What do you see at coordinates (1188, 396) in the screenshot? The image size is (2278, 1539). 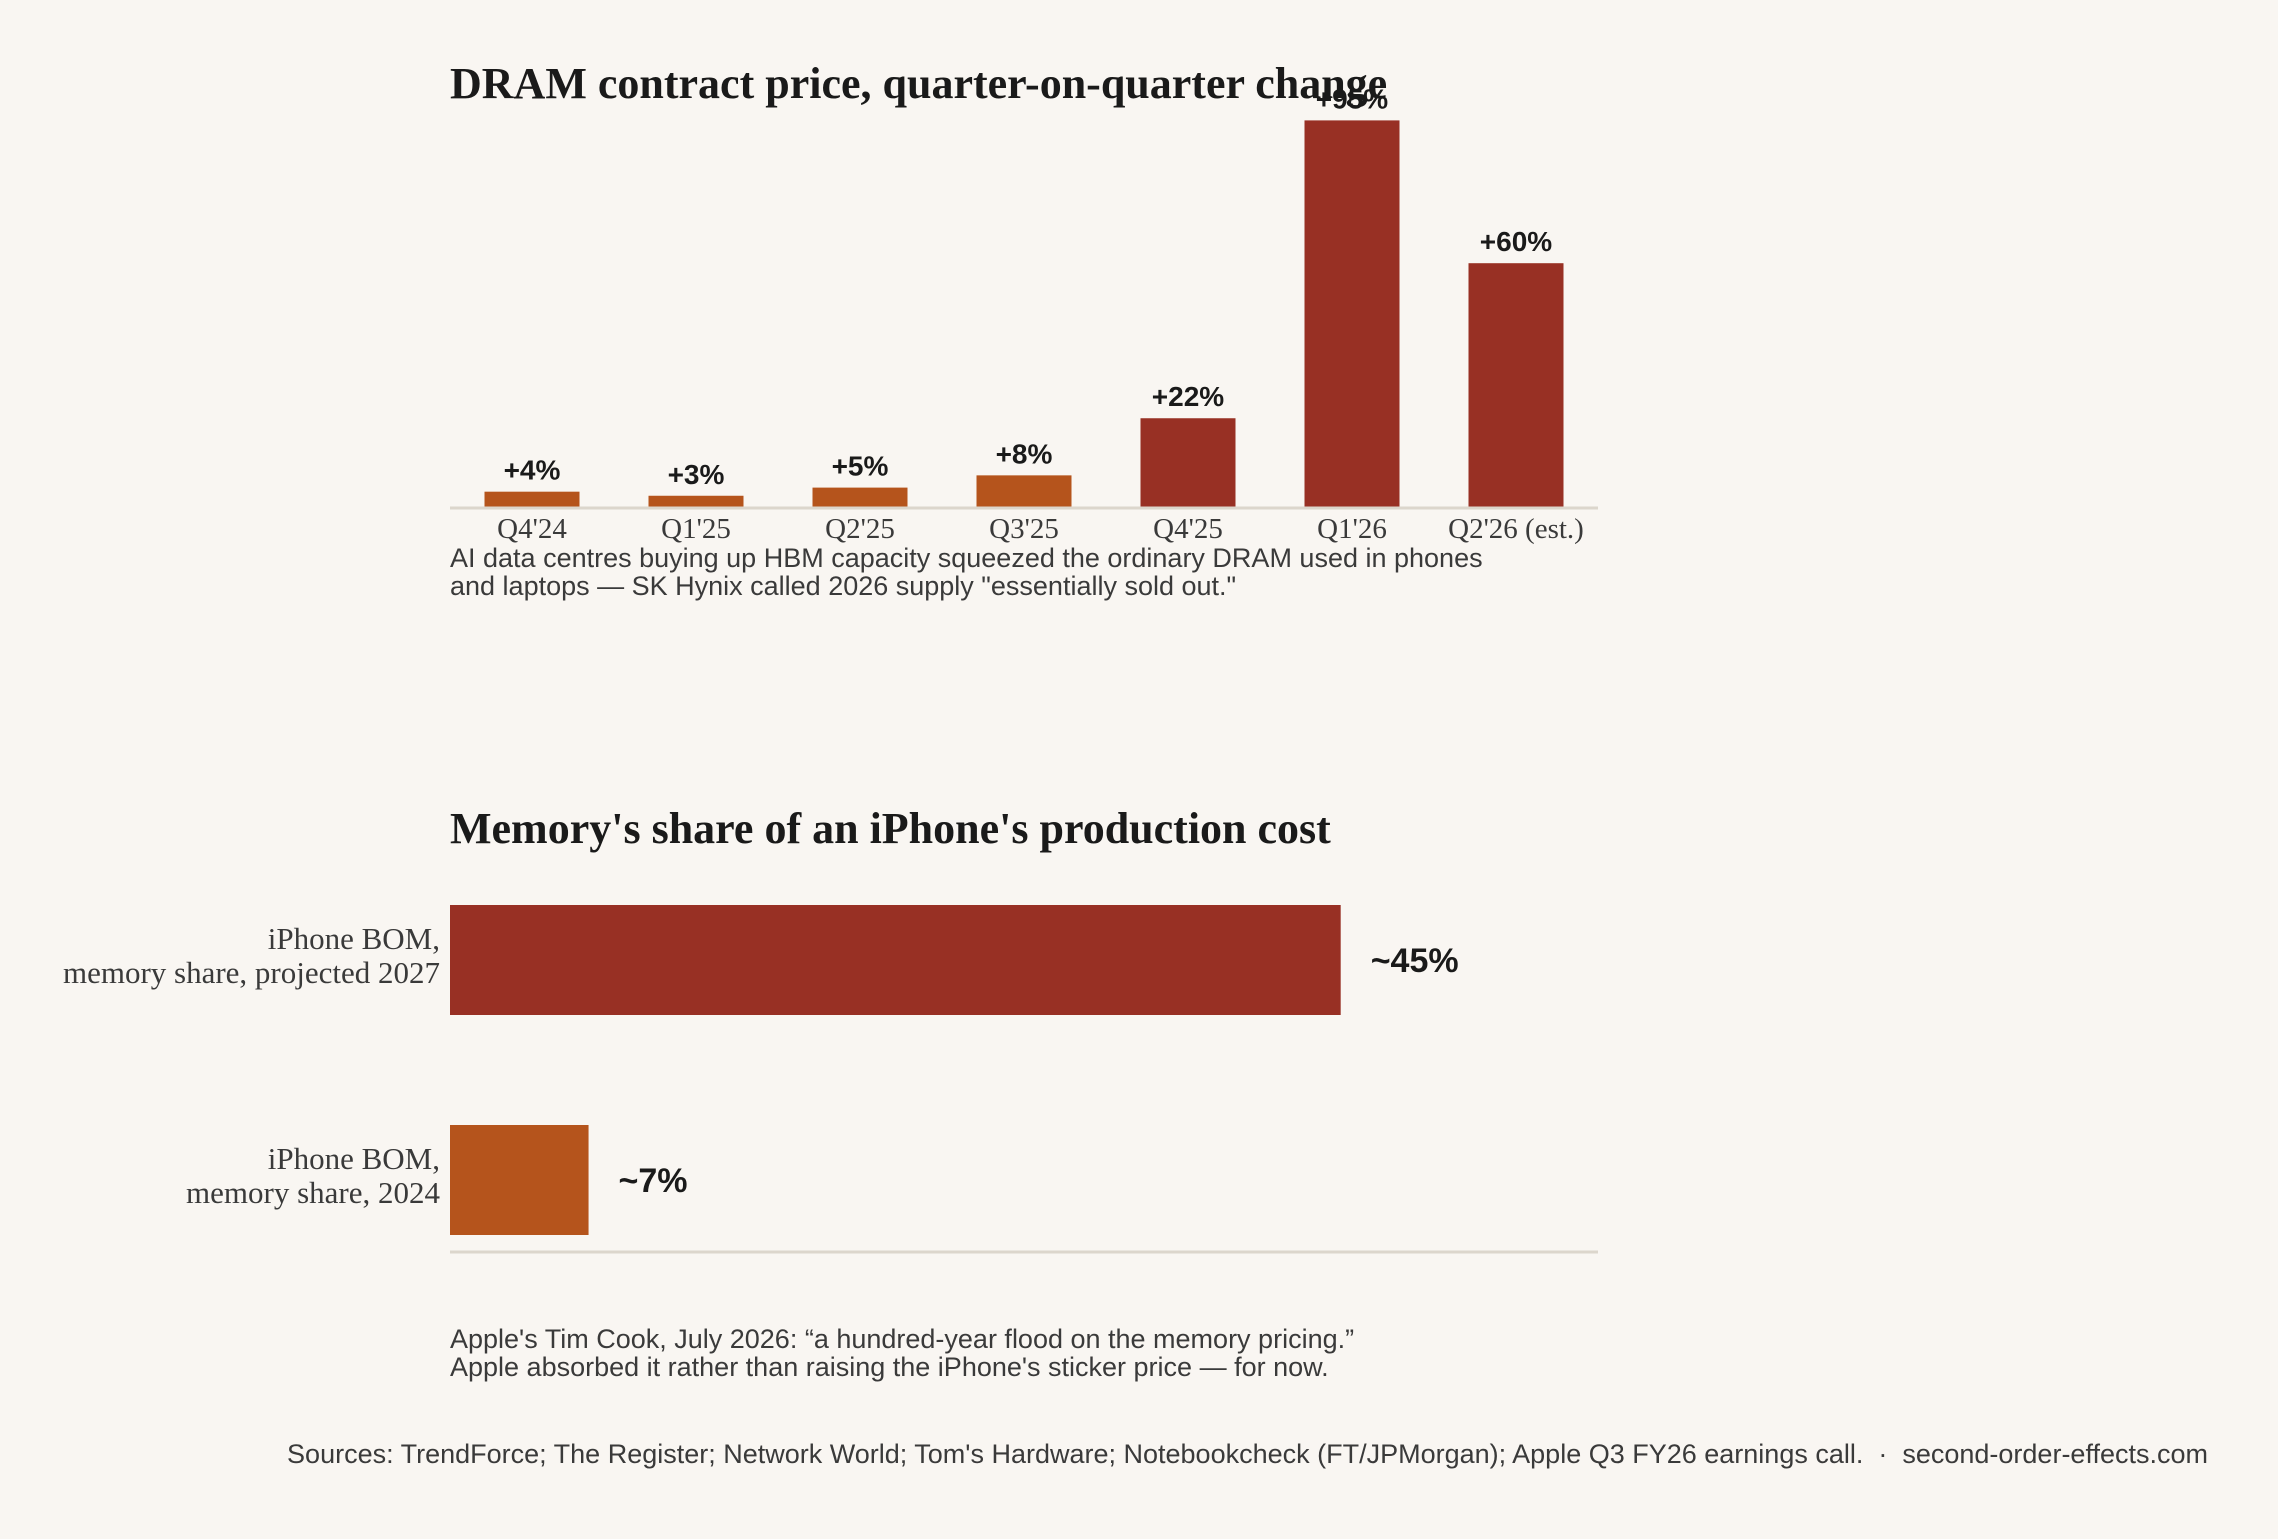 I see `dram-data-label: +22%` at bounding box center [1188, 396].